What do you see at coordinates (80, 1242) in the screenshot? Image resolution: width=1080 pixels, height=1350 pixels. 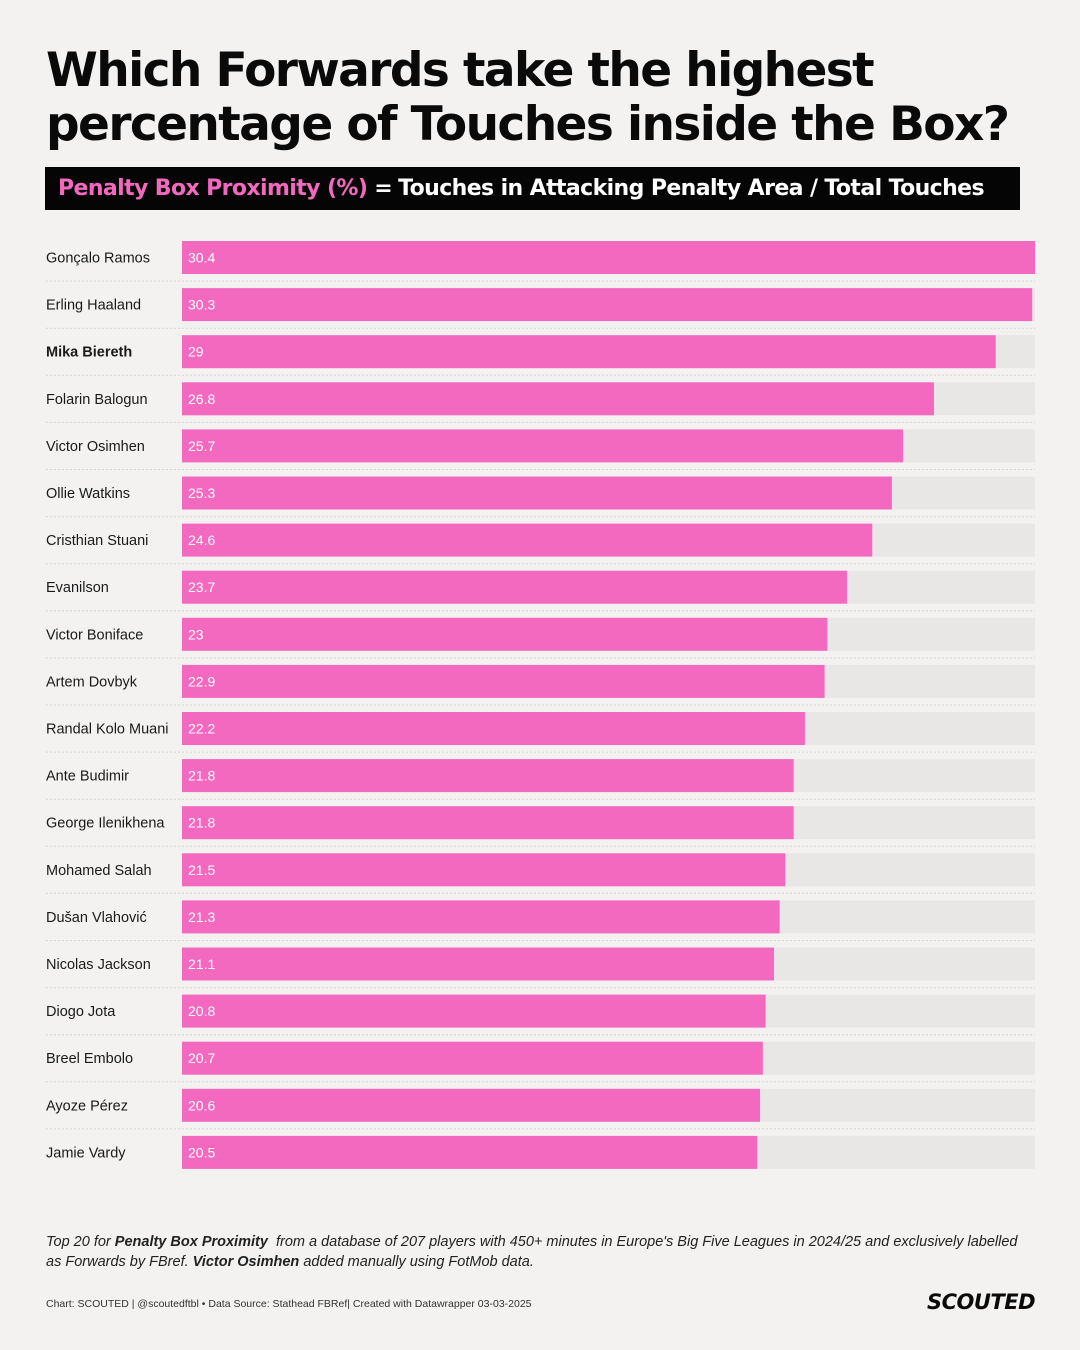 I see `footnote-intro: Top 20 for` at bounding box center [80, 1242].